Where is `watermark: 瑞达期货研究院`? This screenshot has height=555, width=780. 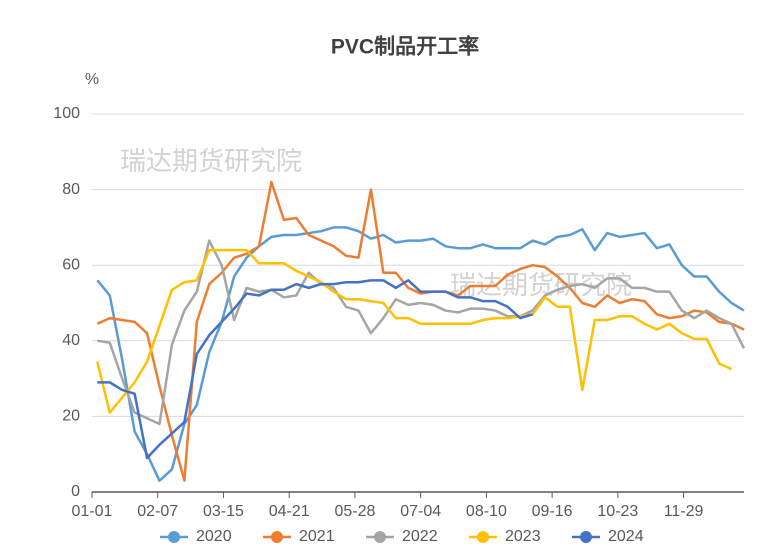
watermark: 瑞达期货研究院 is located at coordinates (211, 161).